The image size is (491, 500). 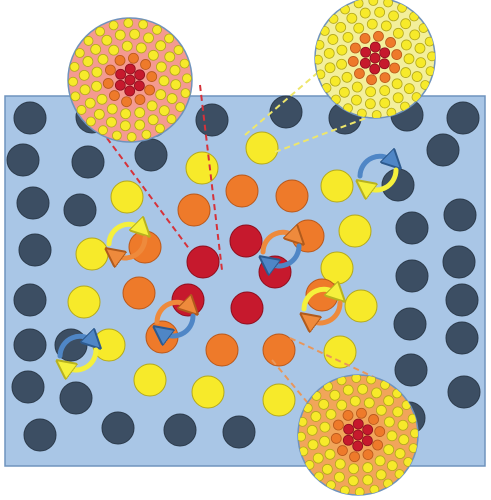 What do you see at coordinates (375, 59) in the screenshot?
I see `inset-yellow-ring` at bounding box center [375, 59].